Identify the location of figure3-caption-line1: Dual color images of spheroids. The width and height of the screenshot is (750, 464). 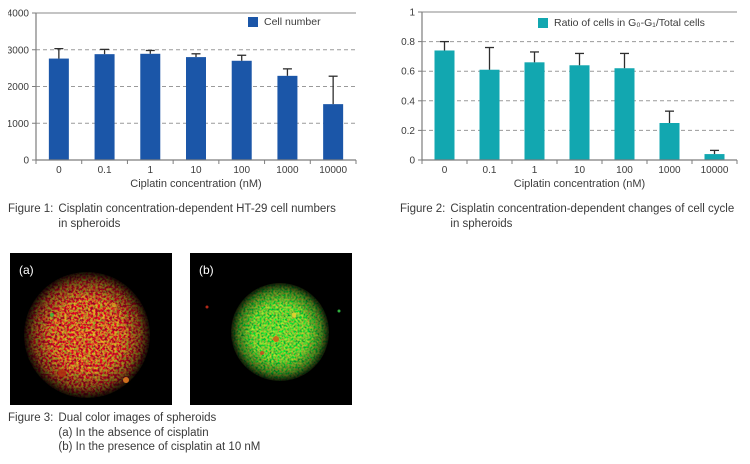
(137, 418).